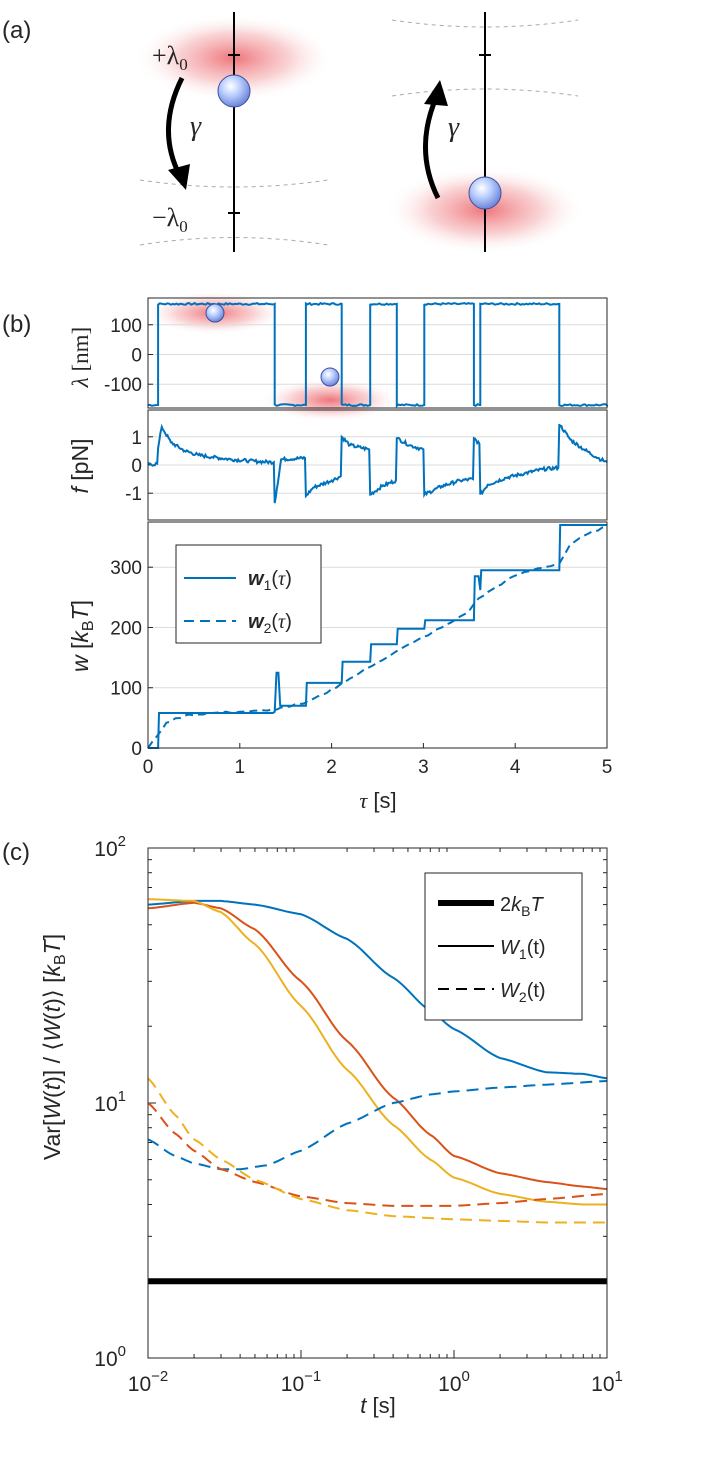 This screenshot has height=1465, width=706. What do you see at coordinates (148, 767) in the screenshot?
I see `work-xtick-label: 0` at bounding box center [148, 767].